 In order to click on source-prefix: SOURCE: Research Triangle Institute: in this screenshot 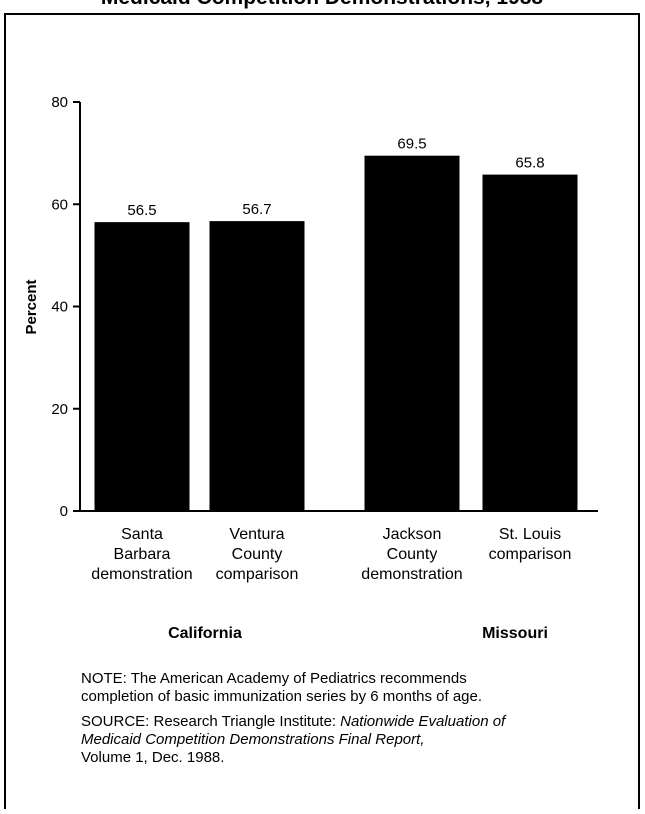, I will do `click(208, 721)`.